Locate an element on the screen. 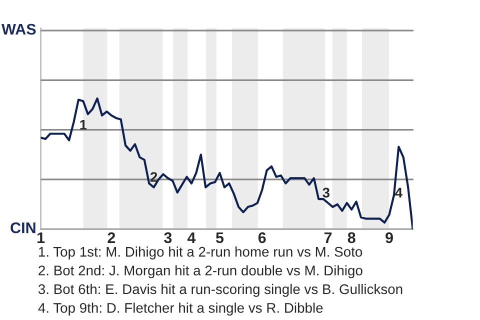 This screenshot has height=320, width=480. ref-line-label: CIN is located at coordinates (23, 228).